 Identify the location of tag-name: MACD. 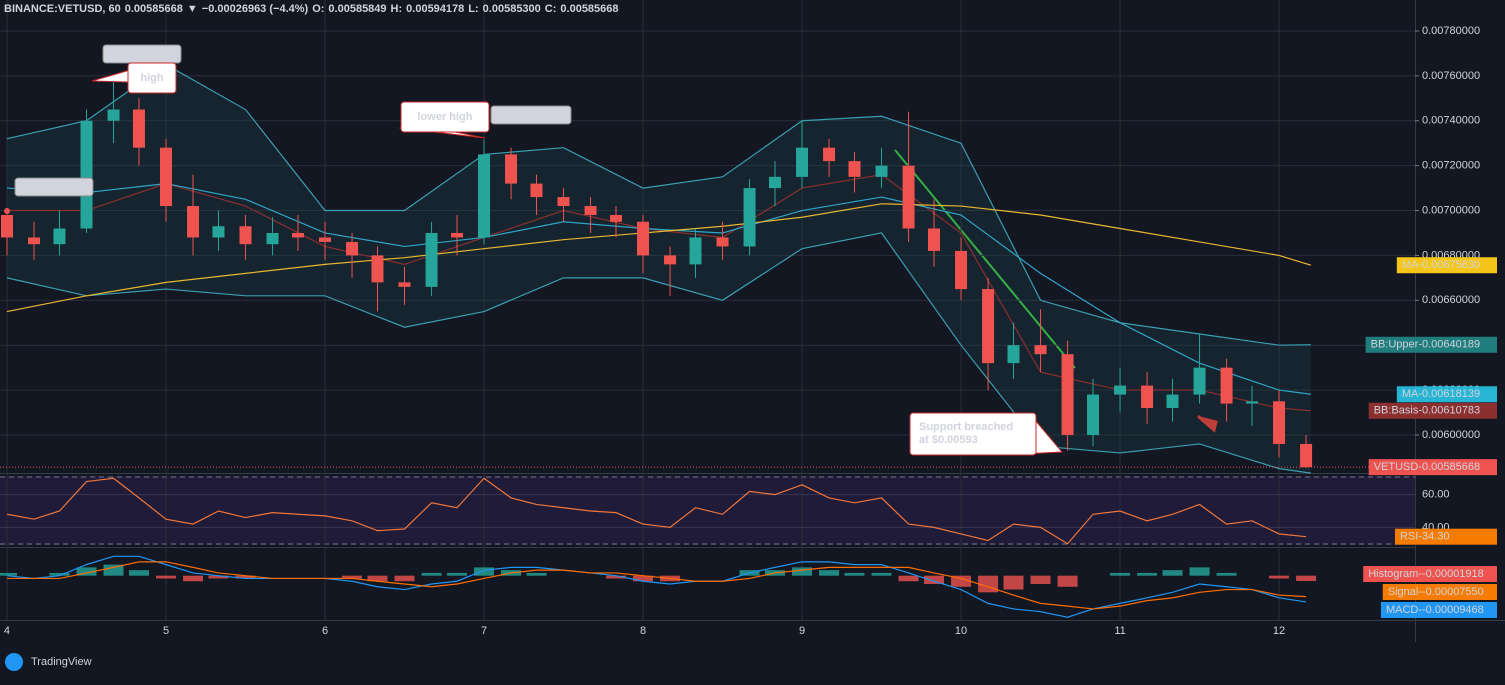
(1402, 610).